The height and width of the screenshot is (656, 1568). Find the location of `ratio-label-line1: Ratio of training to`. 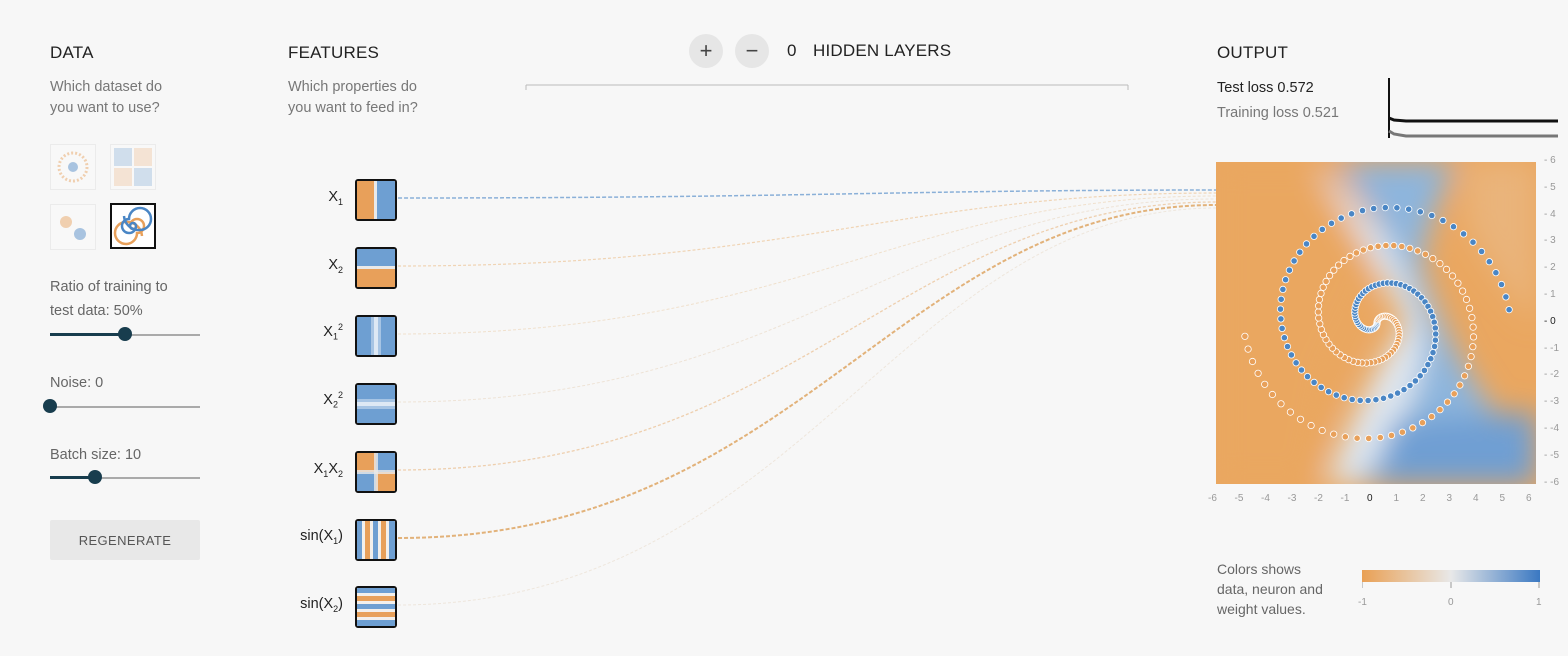

ratio-label-line1: Ratio of training to is located at coordinates (109, 287).